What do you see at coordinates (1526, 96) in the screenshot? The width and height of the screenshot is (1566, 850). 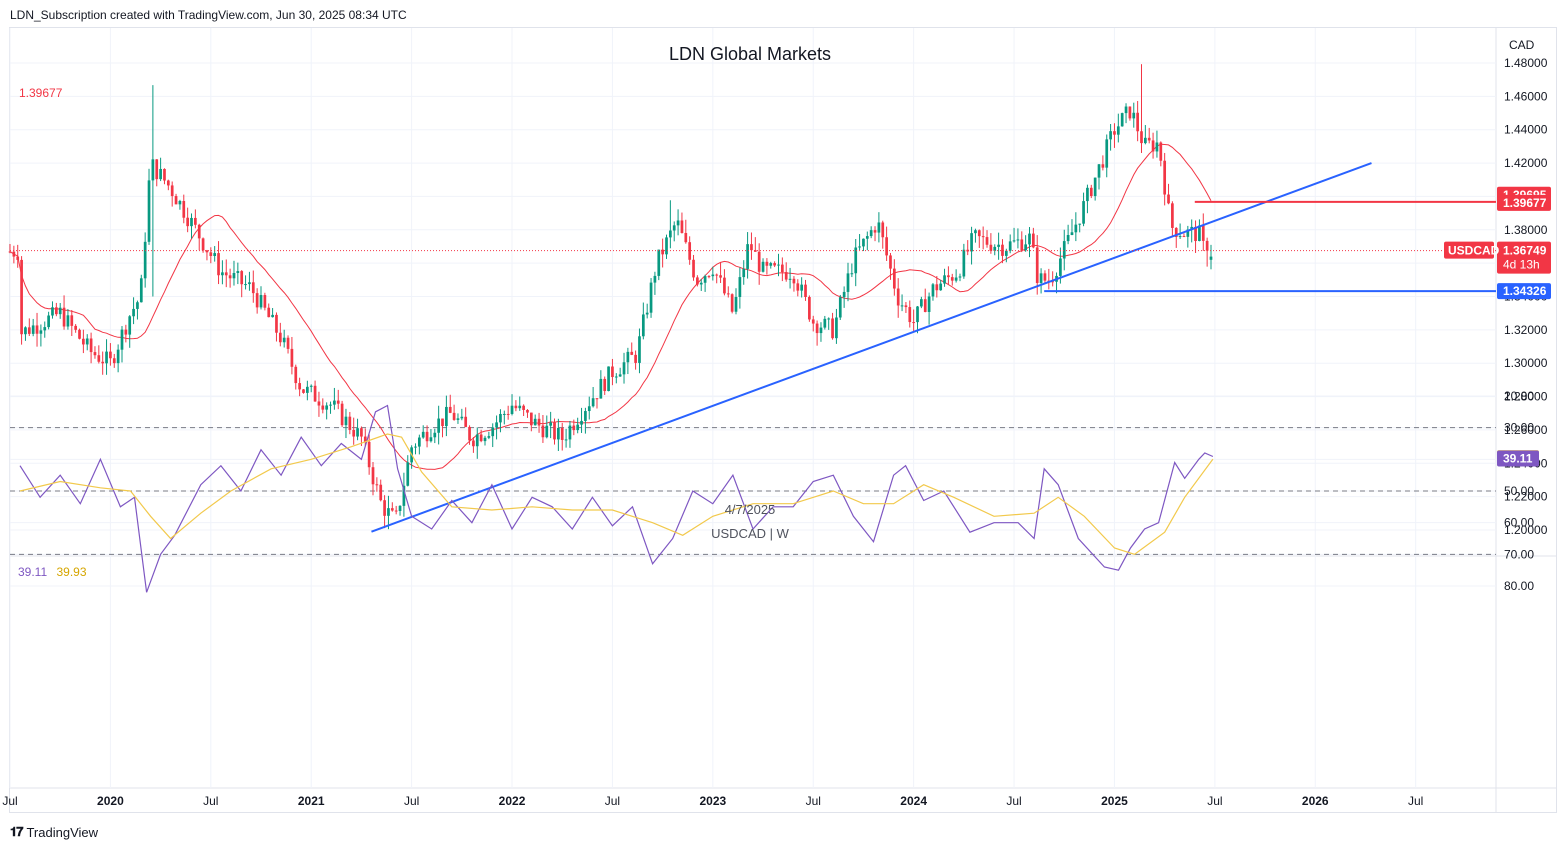 I see `price-tick-label: 1.46000` at bounding box center [1526, 96].